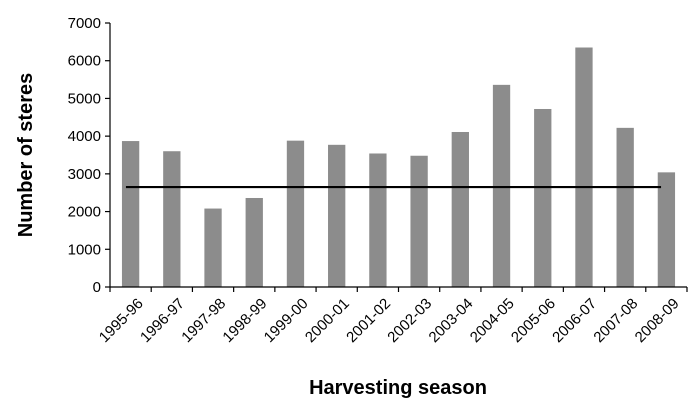 This screenshot has height=406, width=689. What do you see at coordinates (26, 155) in the screenshot?
I see `y-axis-label: Number of steres` at bounding box center [26, 155].